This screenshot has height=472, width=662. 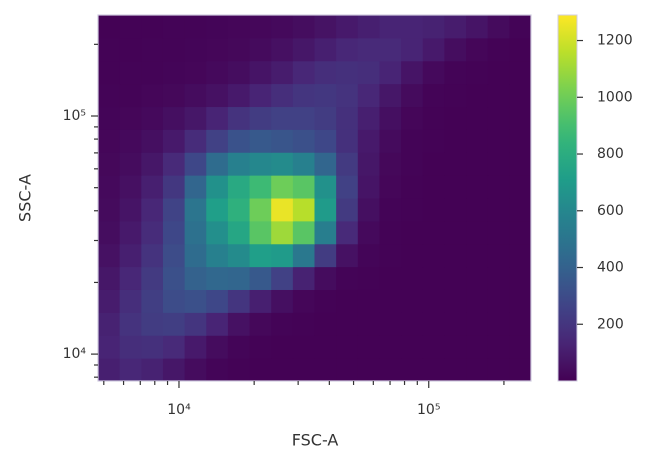 I want to click on colorbar-tick-label: 400, so click(x=610, y=268).